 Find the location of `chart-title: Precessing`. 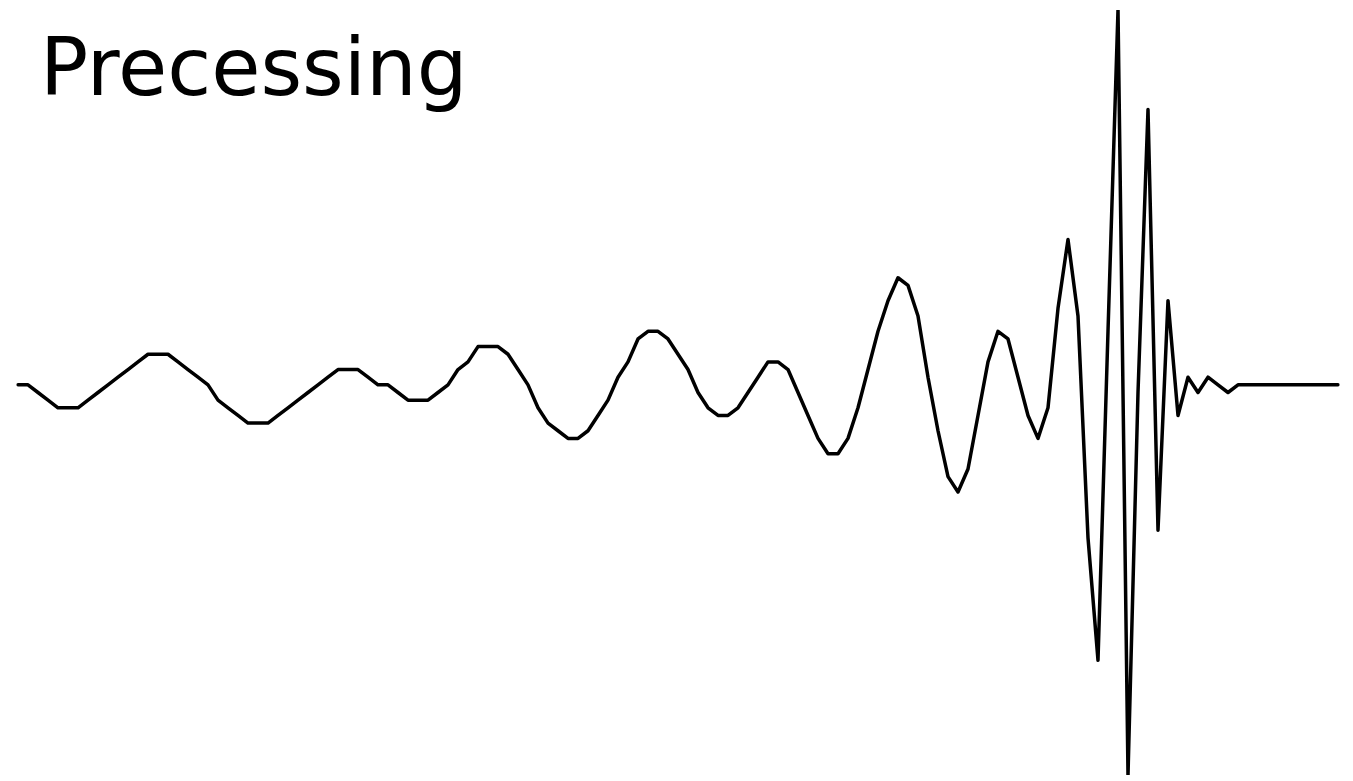

chart-title: Precessing is located at coordinates (254, 67).